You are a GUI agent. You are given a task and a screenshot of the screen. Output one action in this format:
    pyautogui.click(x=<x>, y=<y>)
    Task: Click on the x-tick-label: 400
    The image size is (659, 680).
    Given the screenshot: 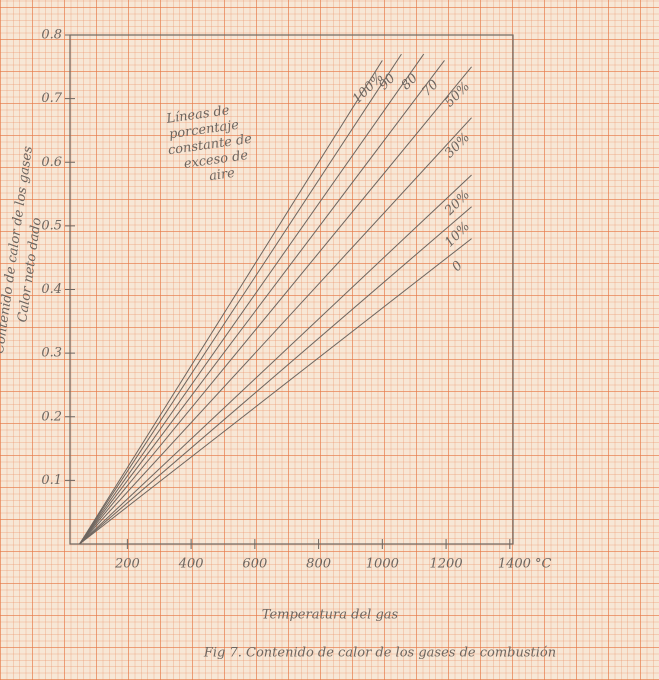 What is the action you would take?
    pyautogui.click(x=191, y=564)
    